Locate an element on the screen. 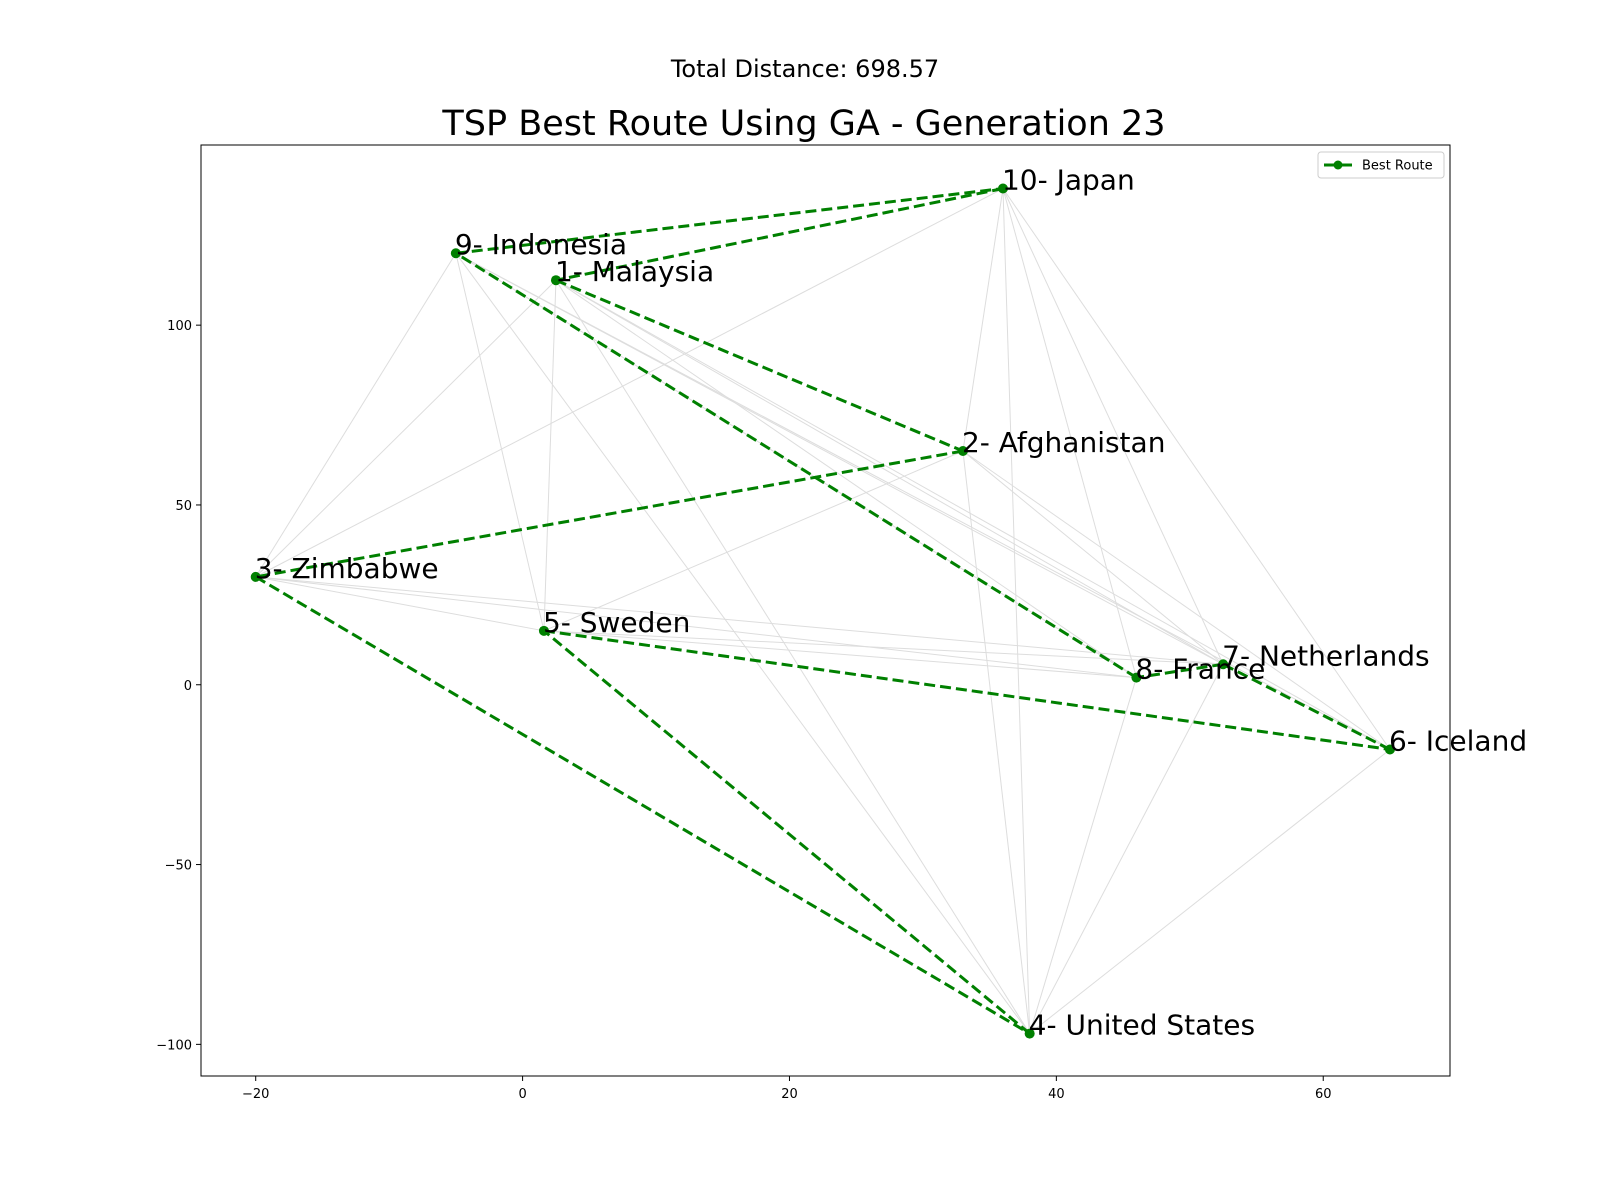 Image resolution: width=1600 pixels, height=1200 pixels. city-label-7-netherlands: 7- Netherlands is located at coordinates (1326, 655).